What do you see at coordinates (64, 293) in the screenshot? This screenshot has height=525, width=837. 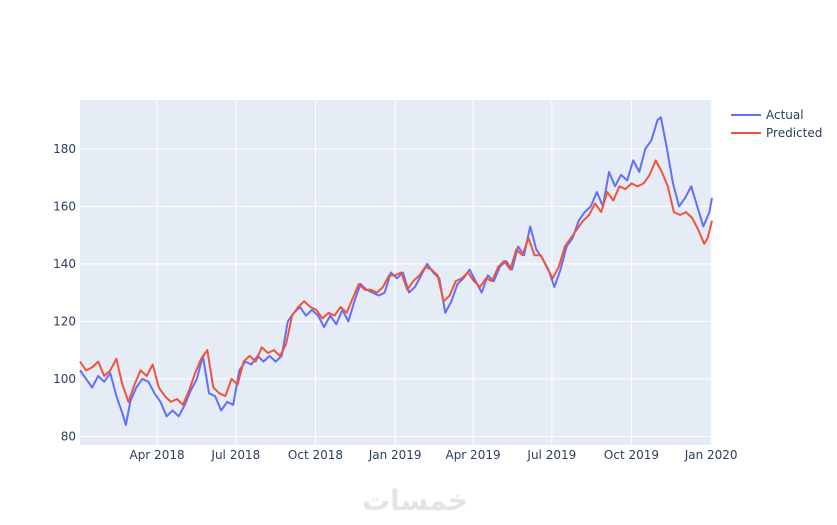 I see `y-axis-ticks: 80 100 120 140 160 180` at bounding box center [64, 293].